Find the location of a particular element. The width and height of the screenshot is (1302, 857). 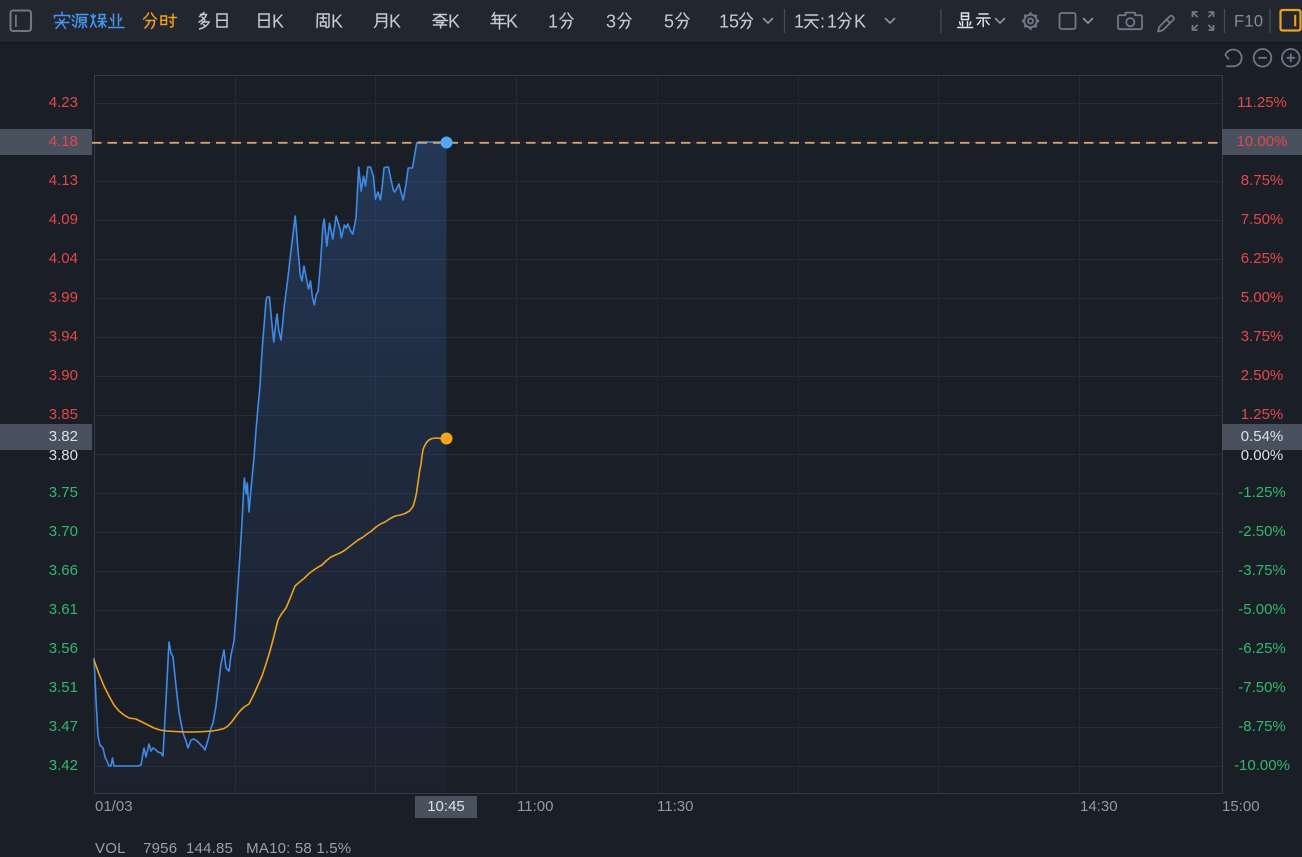

svg-text: 15 is located at coordinates (729, 22).